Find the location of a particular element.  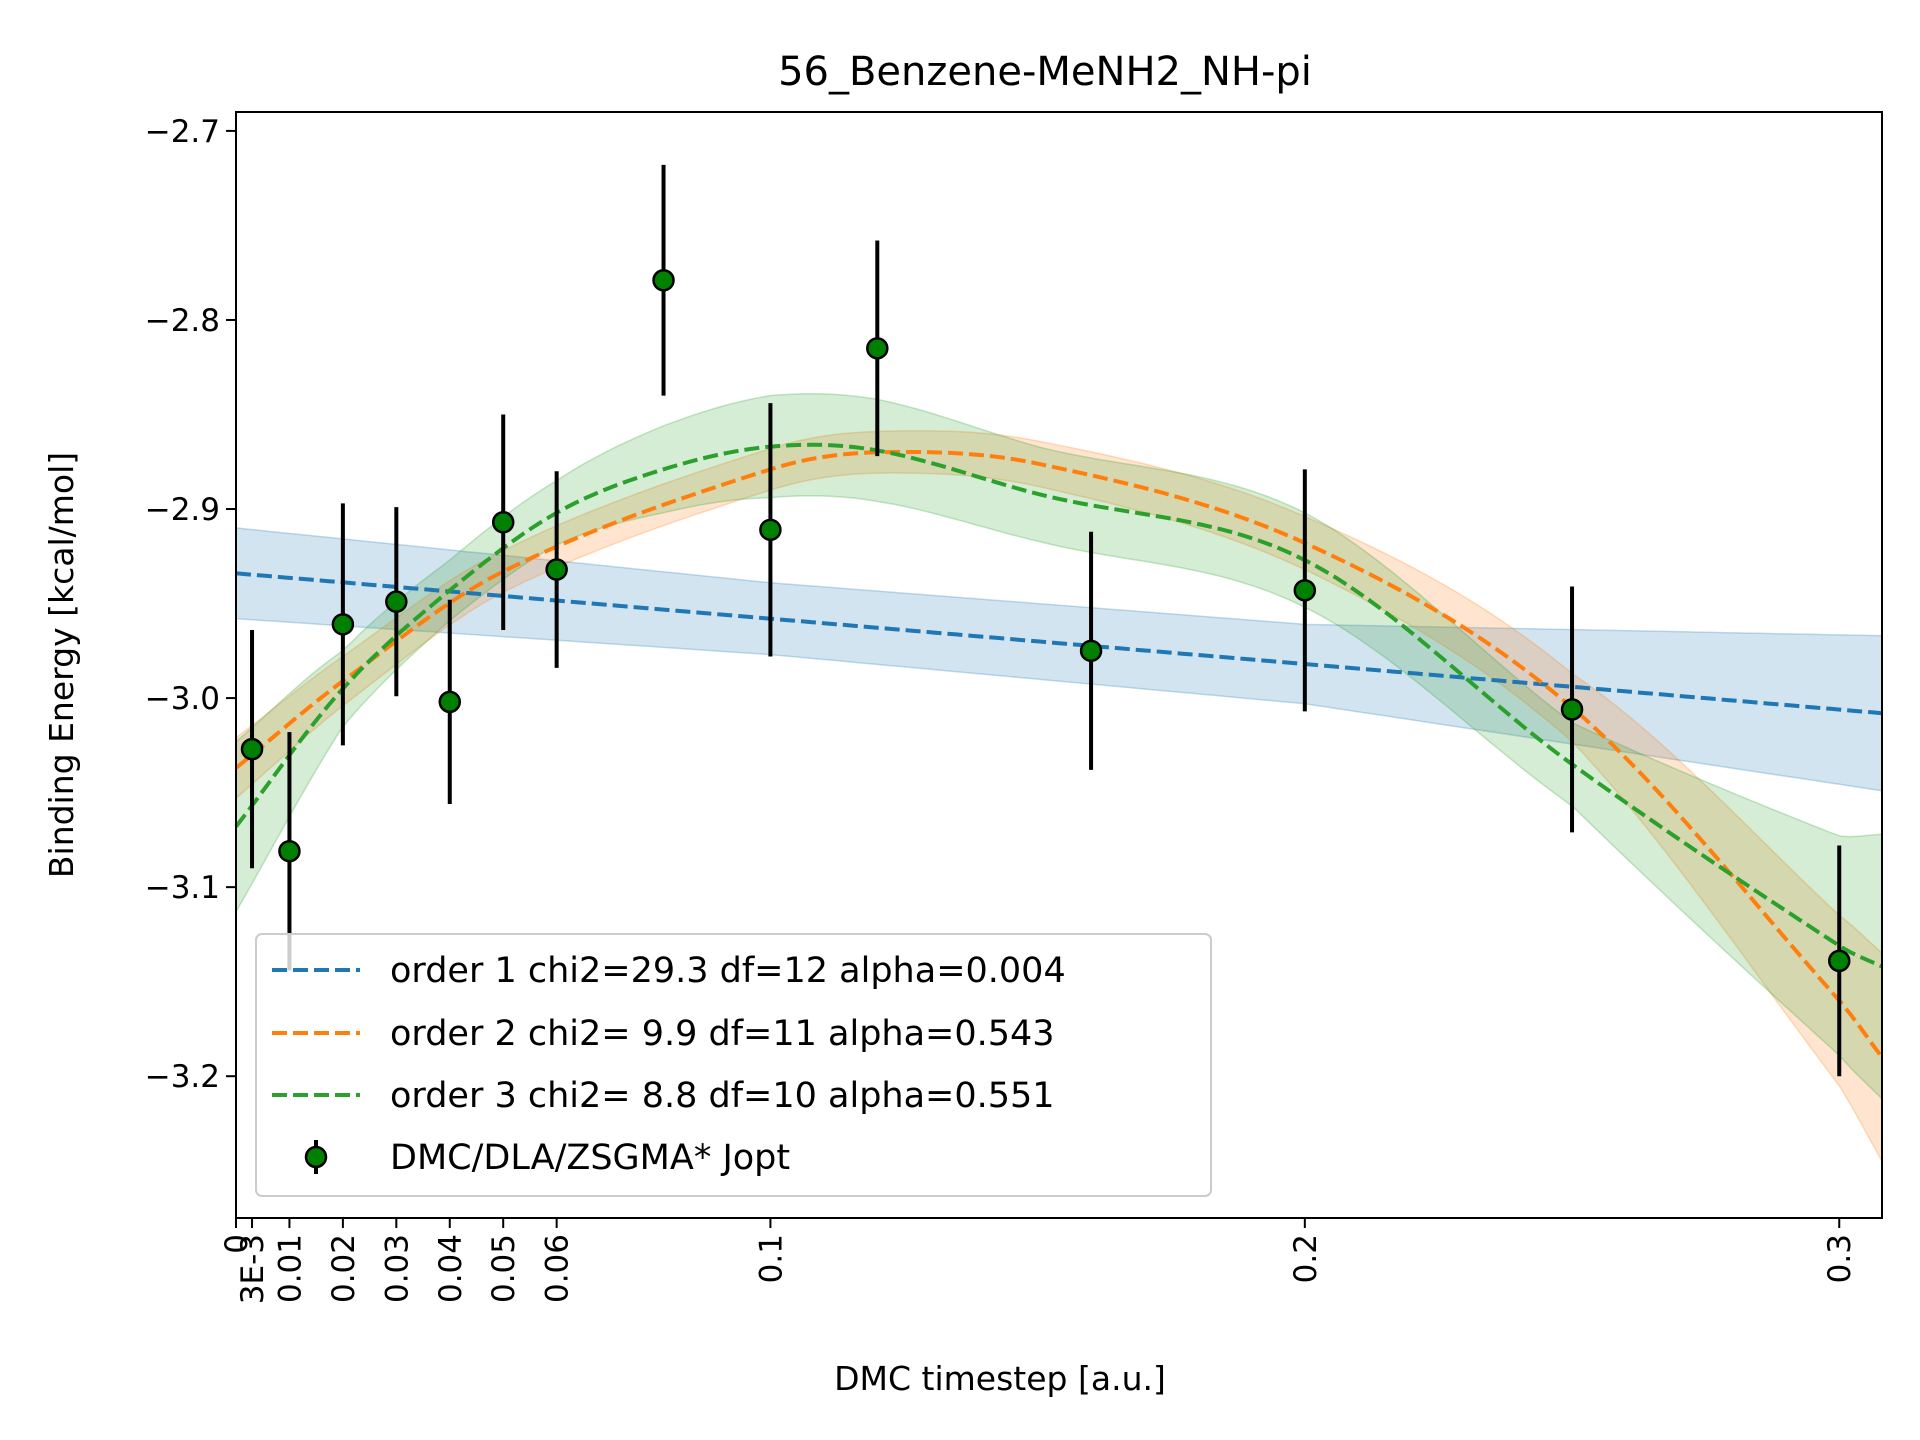

x-tick-label: 0.05 is located at coordinates (504, 1268).